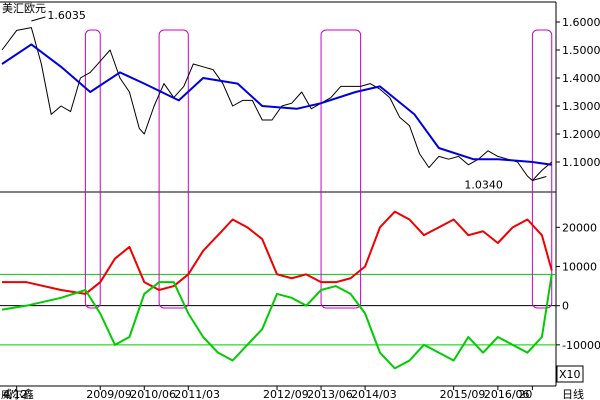  I want to click on x-tick-label: 2015/09, so click(463, 394).